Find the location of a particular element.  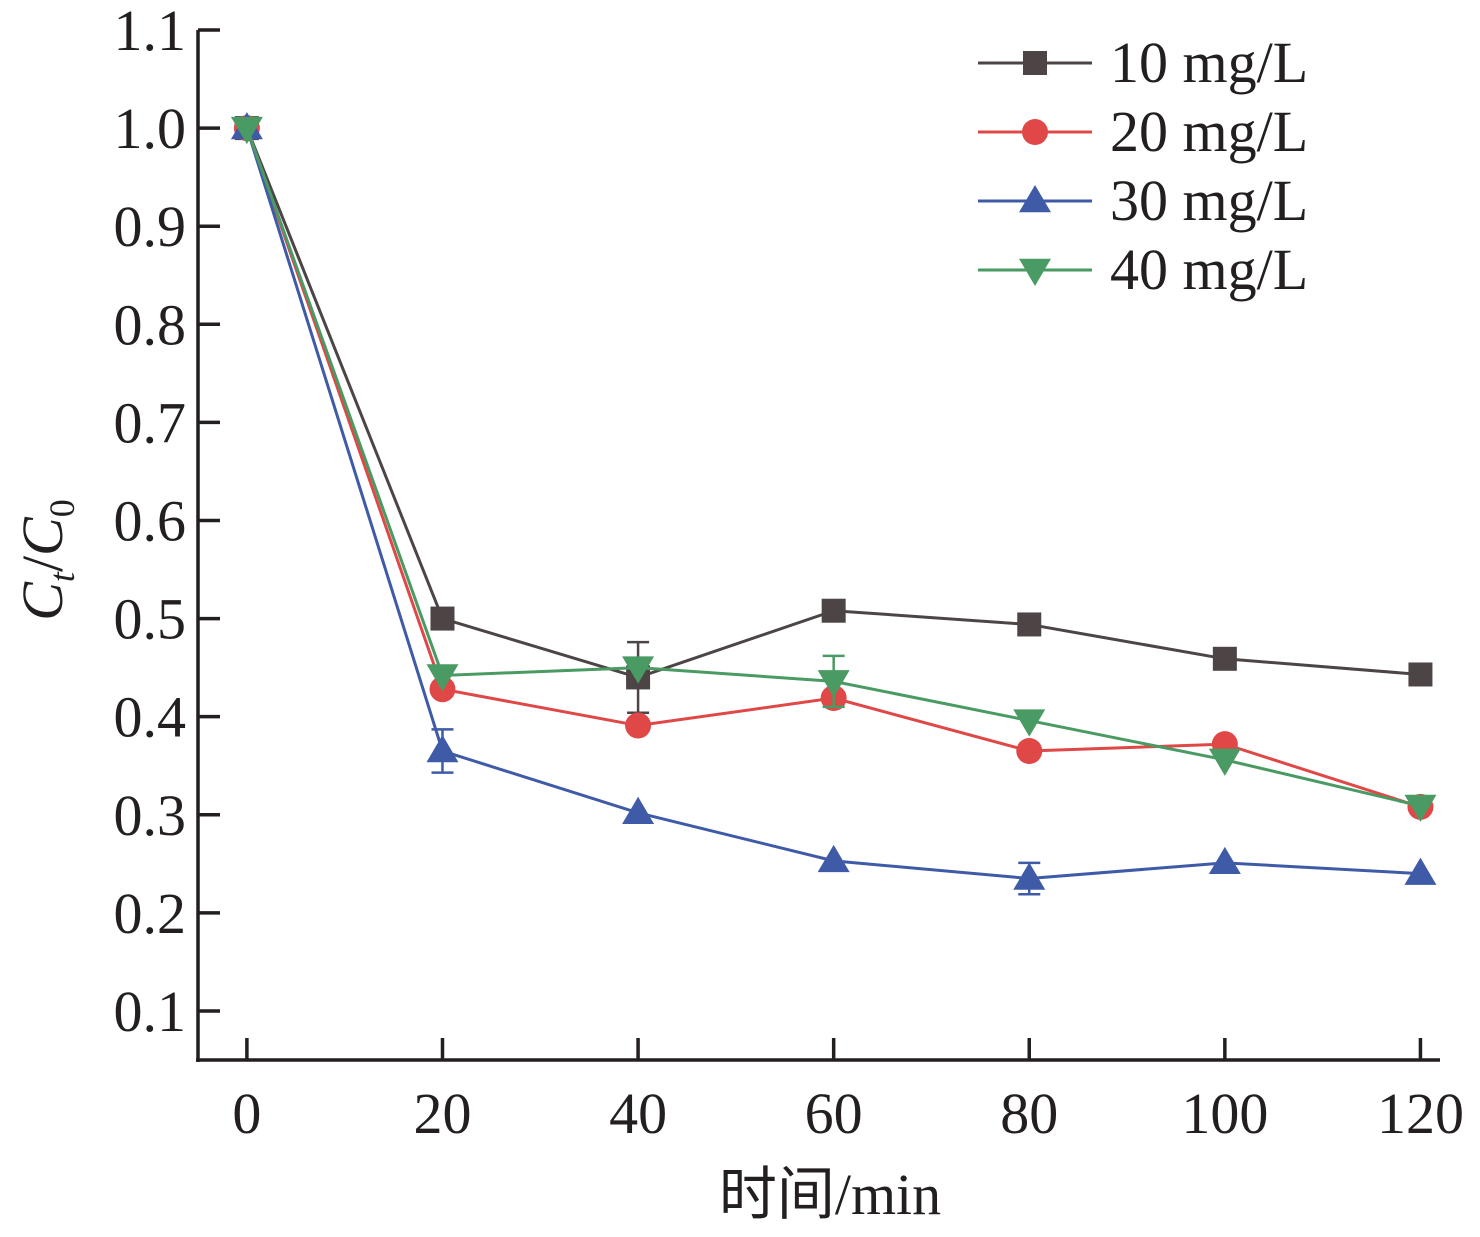

legend-label: 10 mg/L is located at coordinates (1209, 62).